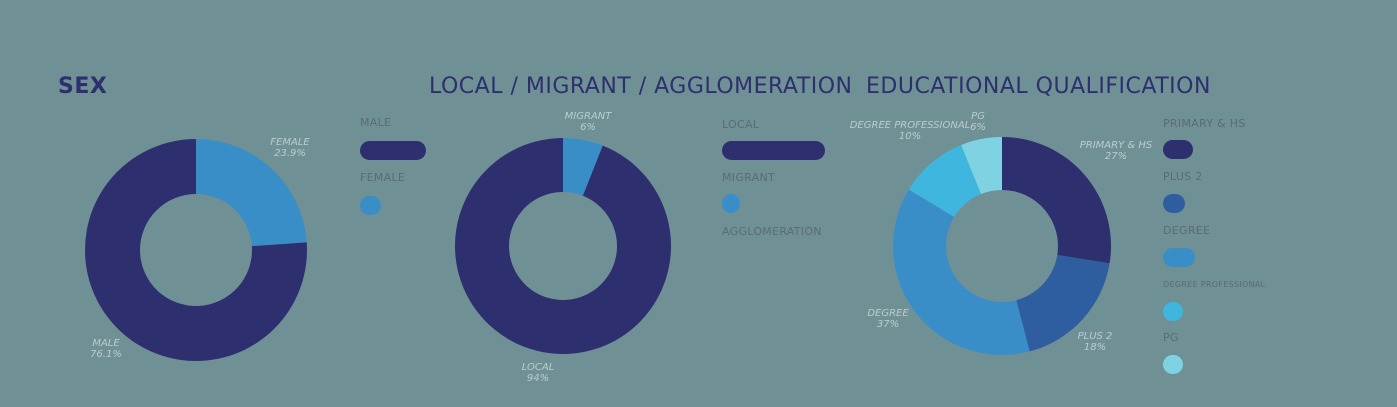 The image size is (1397, 407). What do you see at coordinates (641, 86) in the screenshot?
I see `chart-title-local-migrant: LOCAL / MIGRANT / AGGLOMERATION` at bounding box center [641, 86].